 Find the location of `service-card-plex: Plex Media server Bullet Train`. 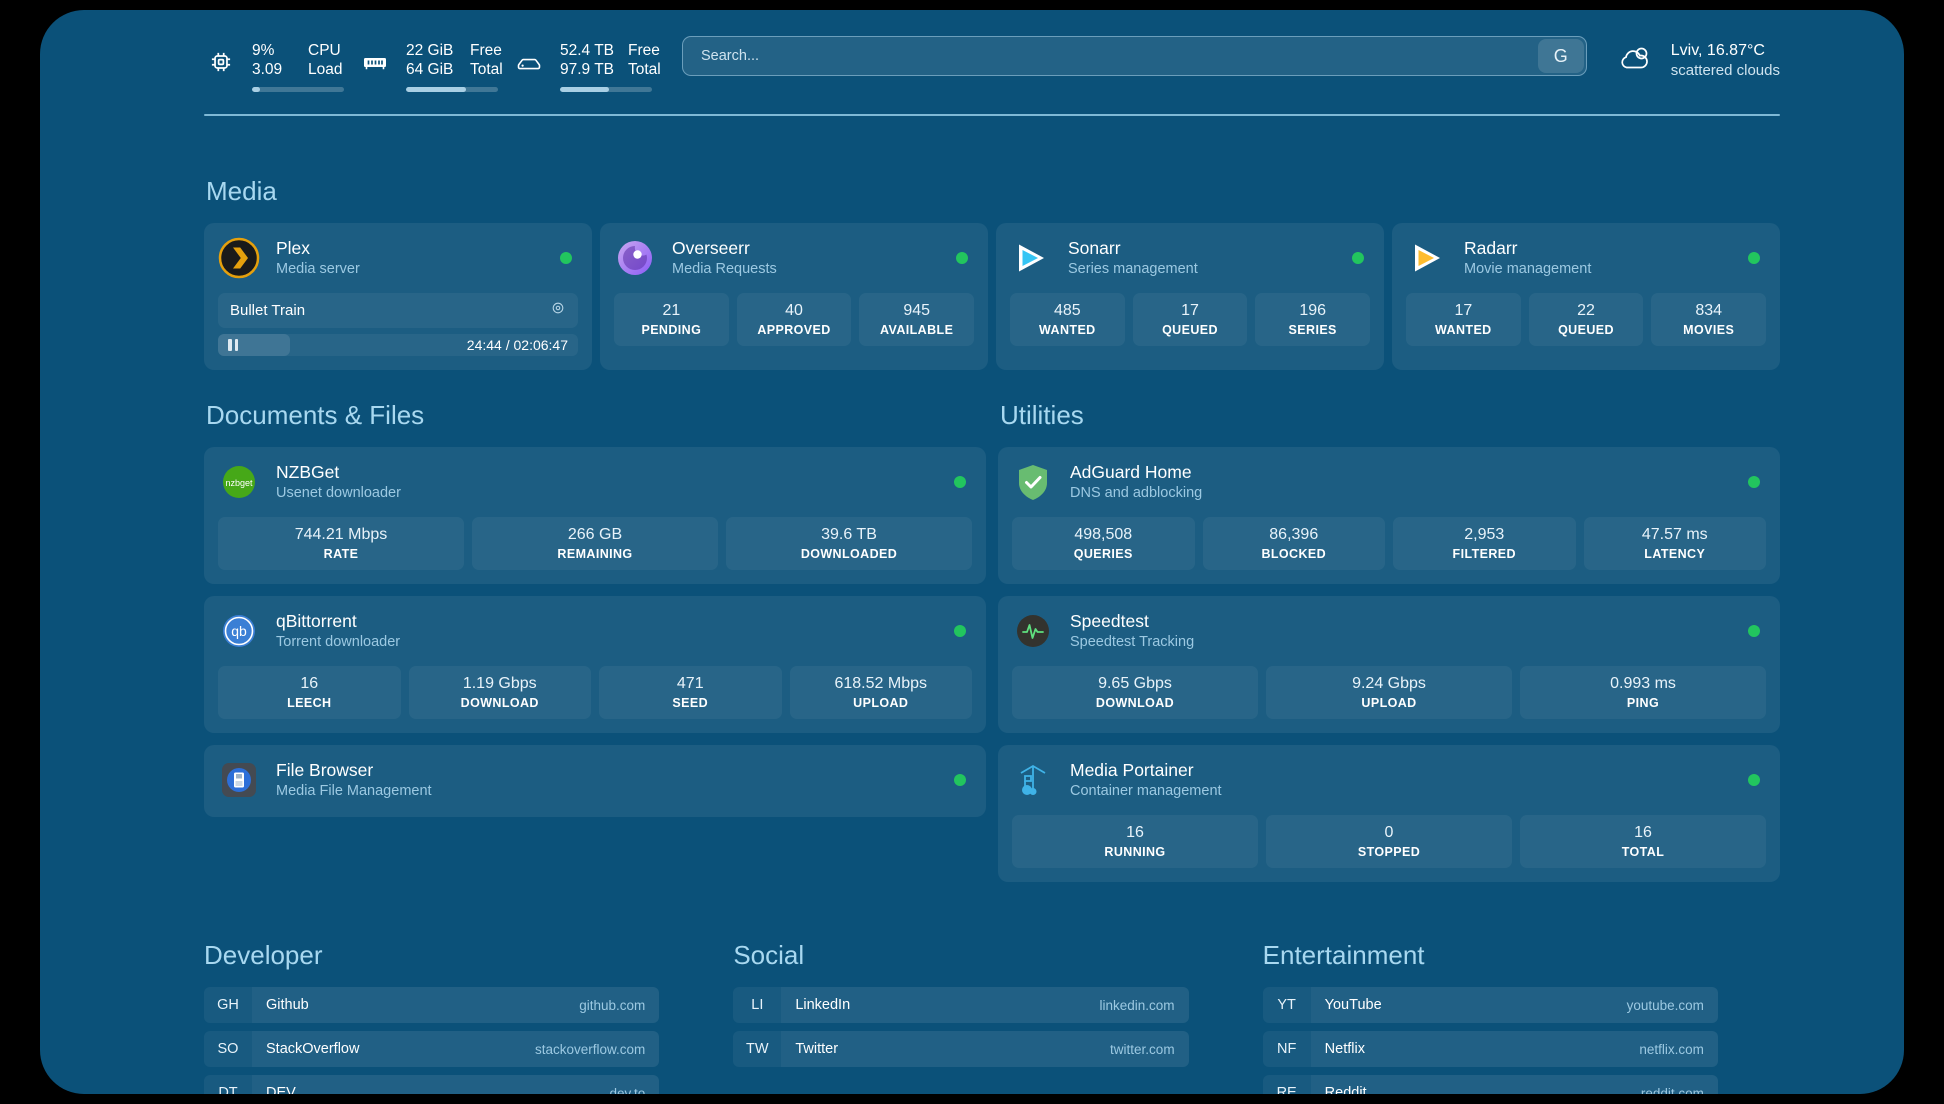

service-card-plex: Plex Media server Bullet Train is located at coordinates (398, 296).